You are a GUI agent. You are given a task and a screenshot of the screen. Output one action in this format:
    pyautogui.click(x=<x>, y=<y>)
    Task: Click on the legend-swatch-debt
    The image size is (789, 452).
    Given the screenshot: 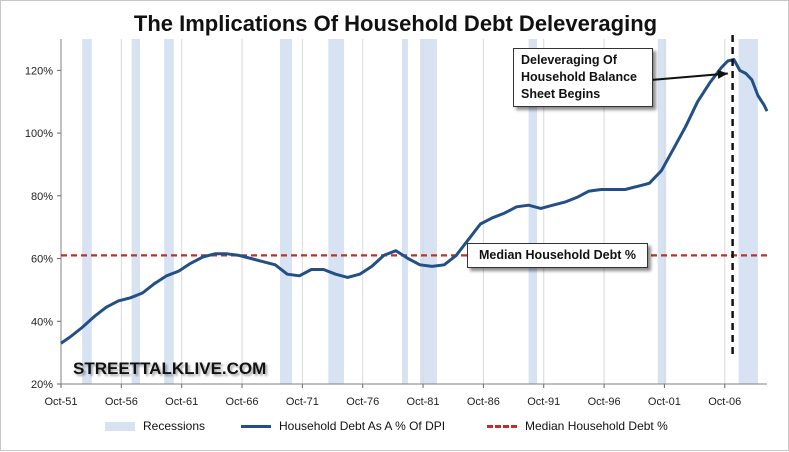 What is the action you would take?
    pyautogui.click(x=256, y=426)
    